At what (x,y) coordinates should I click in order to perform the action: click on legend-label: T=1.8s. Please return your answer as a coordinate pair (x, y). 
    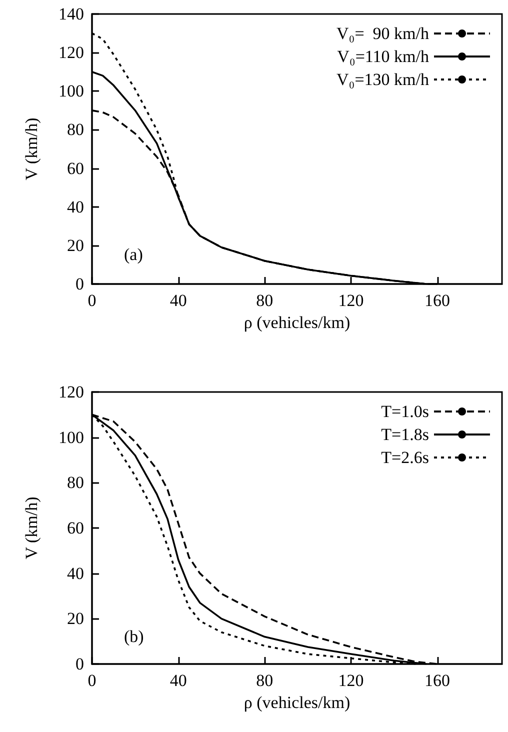
    Looking at the image, I should click on (405, 434).